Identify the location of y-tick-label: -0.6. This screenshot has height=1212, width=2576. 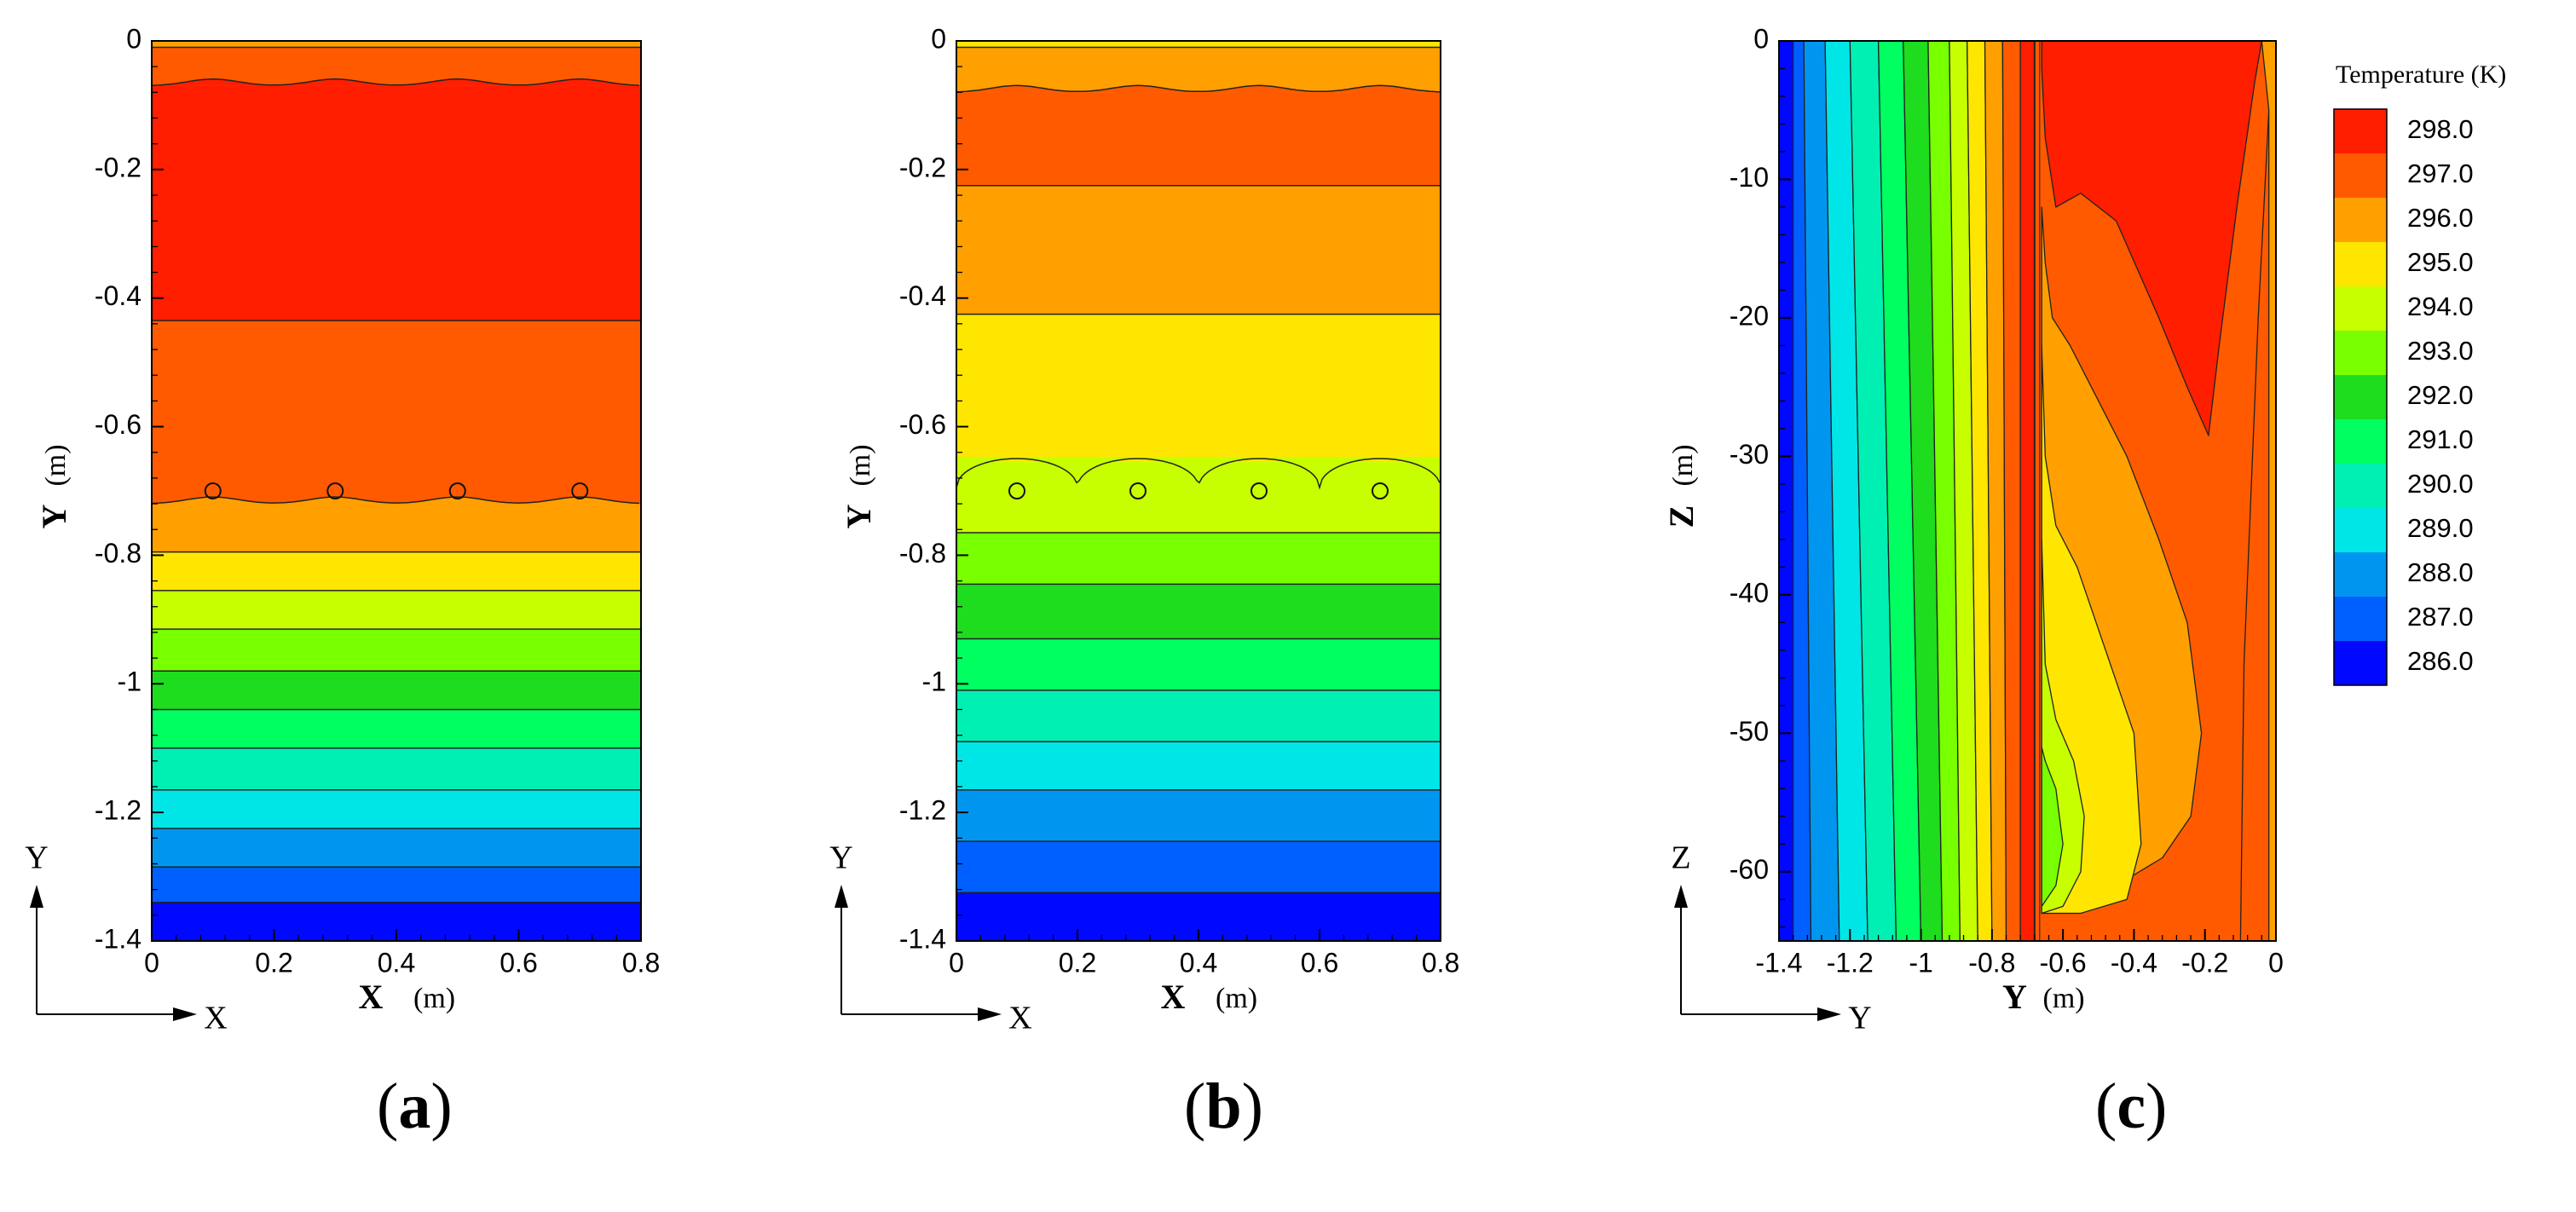
(922, 424).